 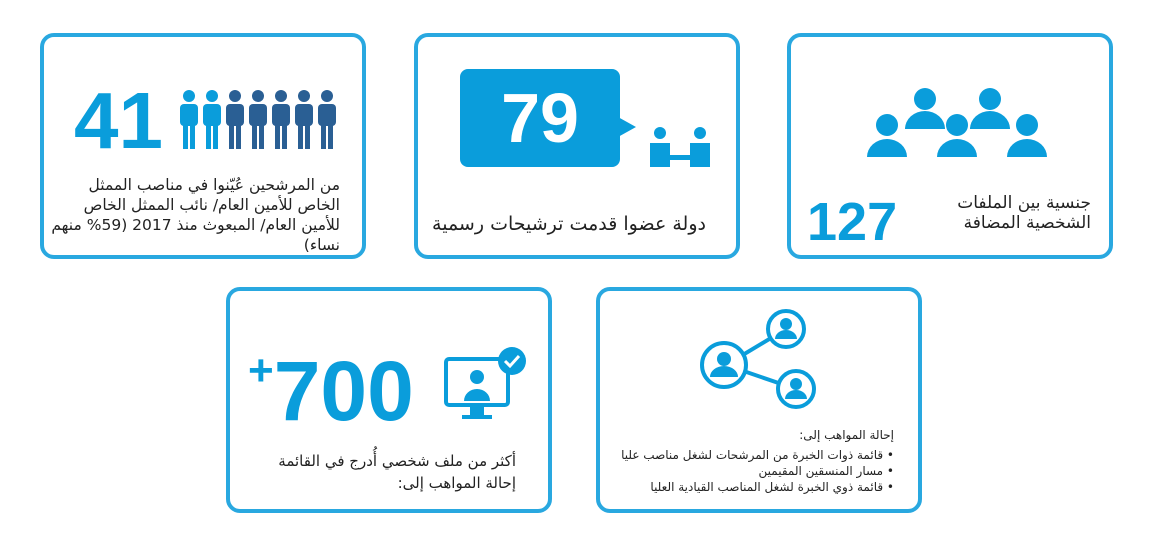 What do you see at coordinates (569, 224) in the screenshot?
I see `stat-description: دولة عضوا قدمت ترشيحات رسمية` at bounding box center [569, 224].